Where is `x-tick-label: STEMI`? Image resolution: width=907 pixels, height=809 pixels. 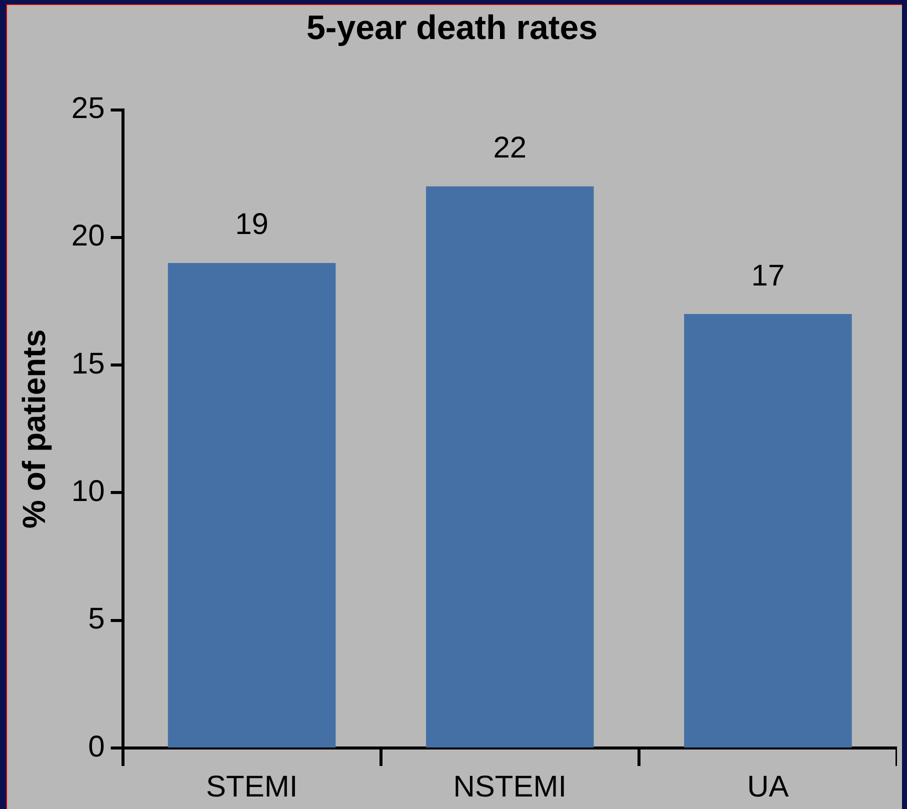
x-tick-label: STEMI is located at coordinates (252, 787).